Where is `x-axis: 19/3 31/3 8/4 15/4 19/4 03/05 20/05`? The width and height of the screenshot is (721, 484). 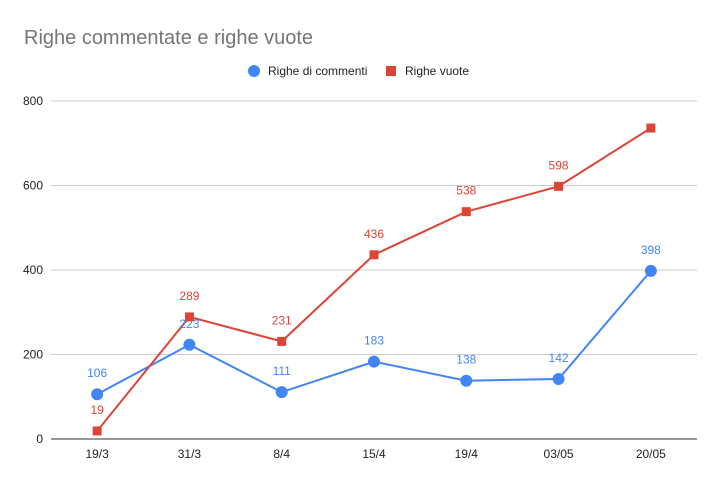
x-axis: 19/3 31/3 8/4 15/4 19/4 03/05 20/05 is located at coordinates (375, 454).